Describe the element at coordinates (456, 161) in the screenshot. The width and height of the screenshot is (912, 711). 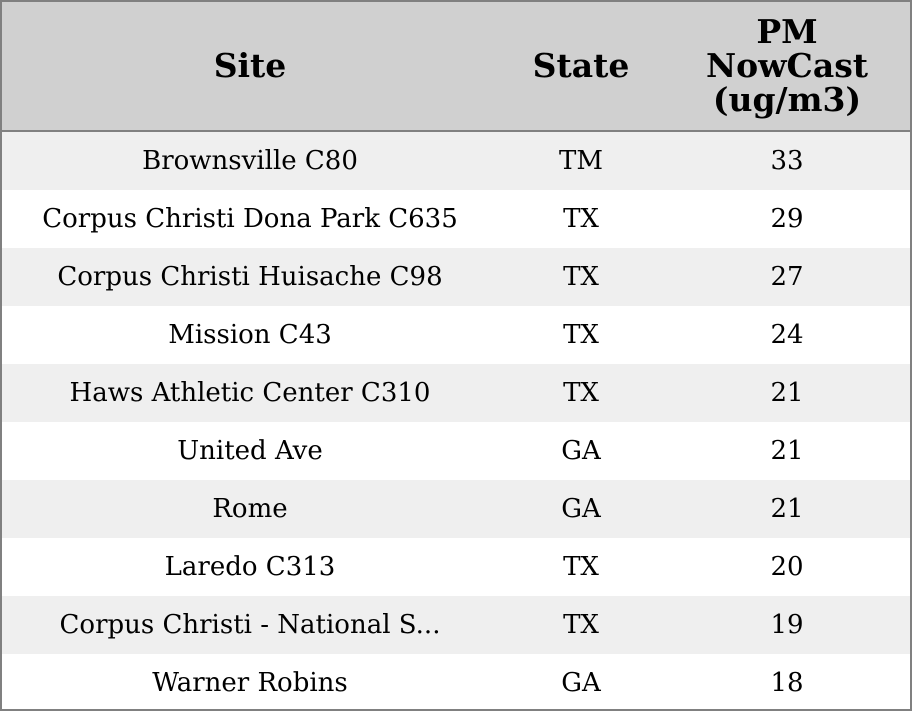
I see `table-row: Brownsville C80 TM 33` at that location.